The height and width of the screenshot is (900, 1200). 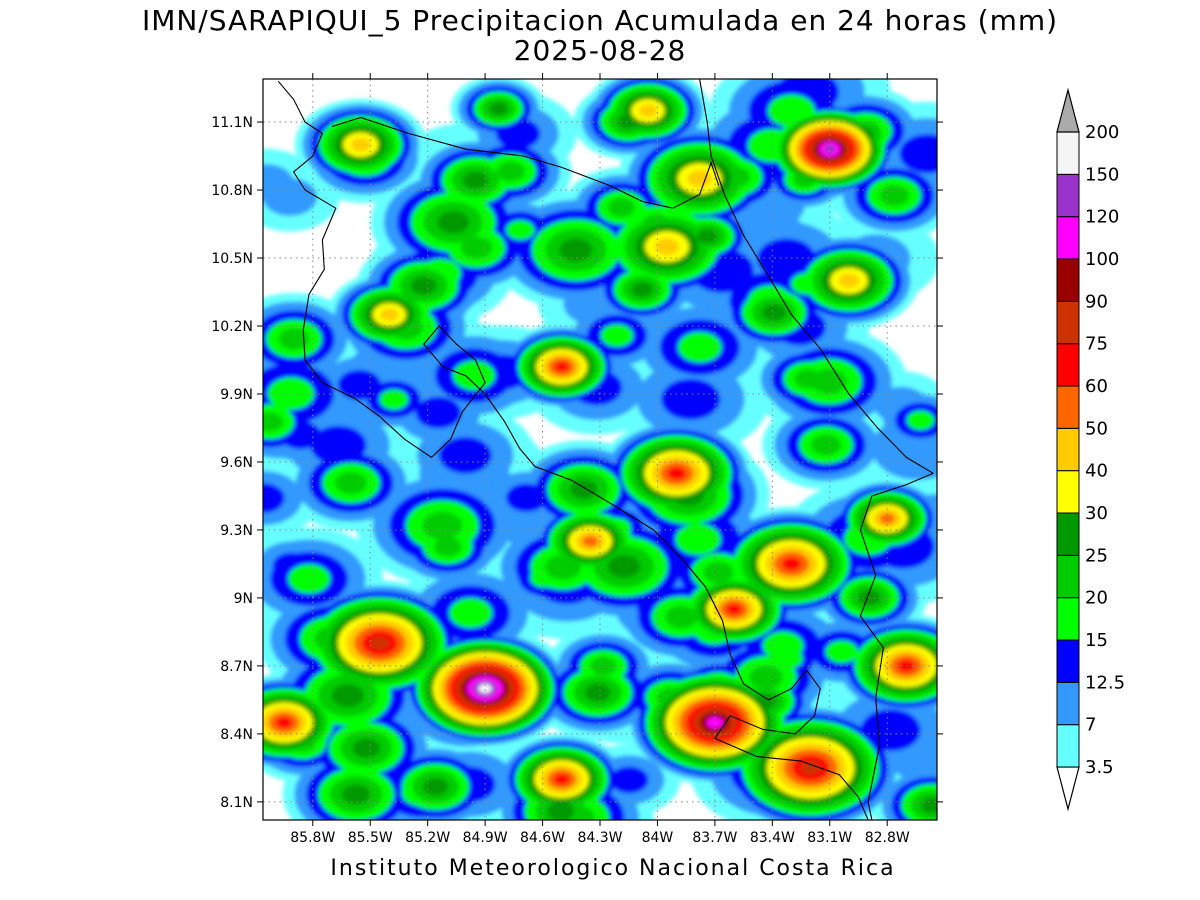 I want to click on x-tick-label: 83.1W, so click(x=829, y=838).